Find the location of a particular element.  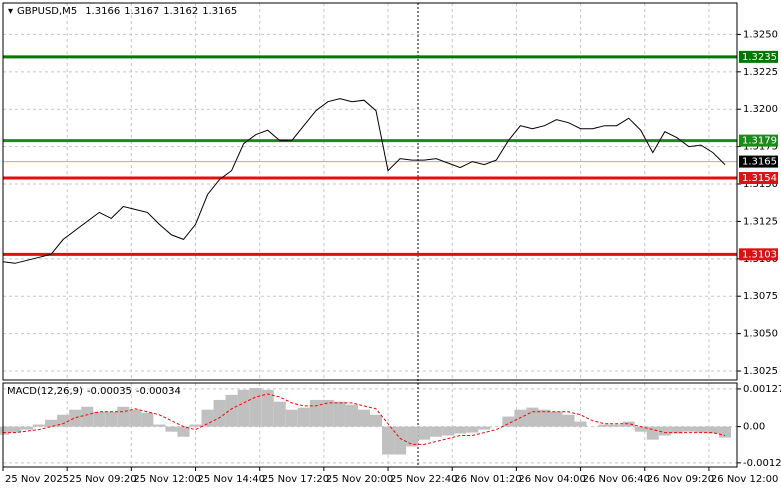

last-price-box is located at coordinates (758, 161).